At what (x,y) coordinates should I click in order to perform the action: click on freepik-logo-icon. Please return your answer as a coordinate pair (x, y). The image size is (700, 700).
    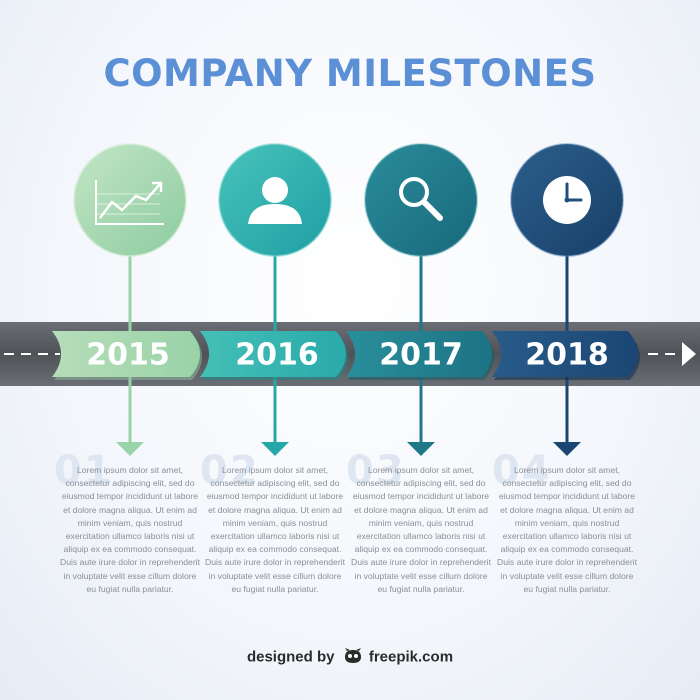
    Looking at the image, I should click on (352, 655).